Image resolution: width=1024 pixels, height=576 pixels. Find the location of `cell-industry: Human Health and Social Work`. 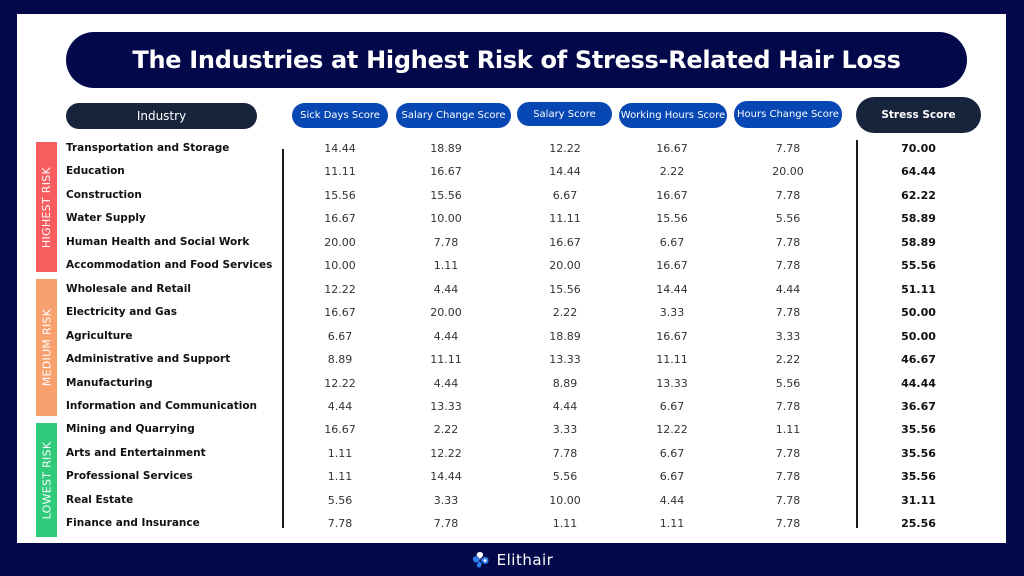

cell-industry: Human Health and Social Work is located at coordinates (158, 241).